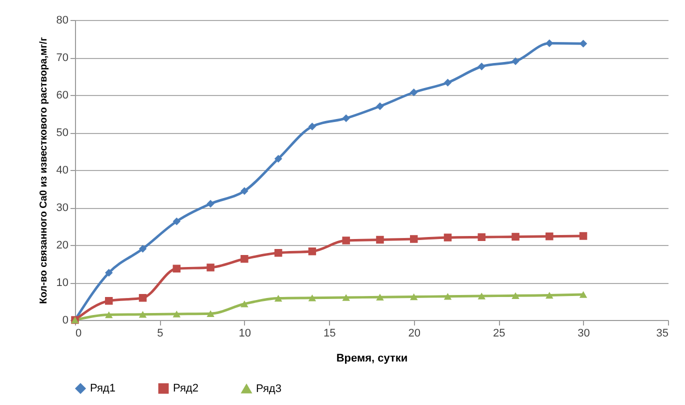  I want to click on y-tick-label: 50, so click(62, 133).